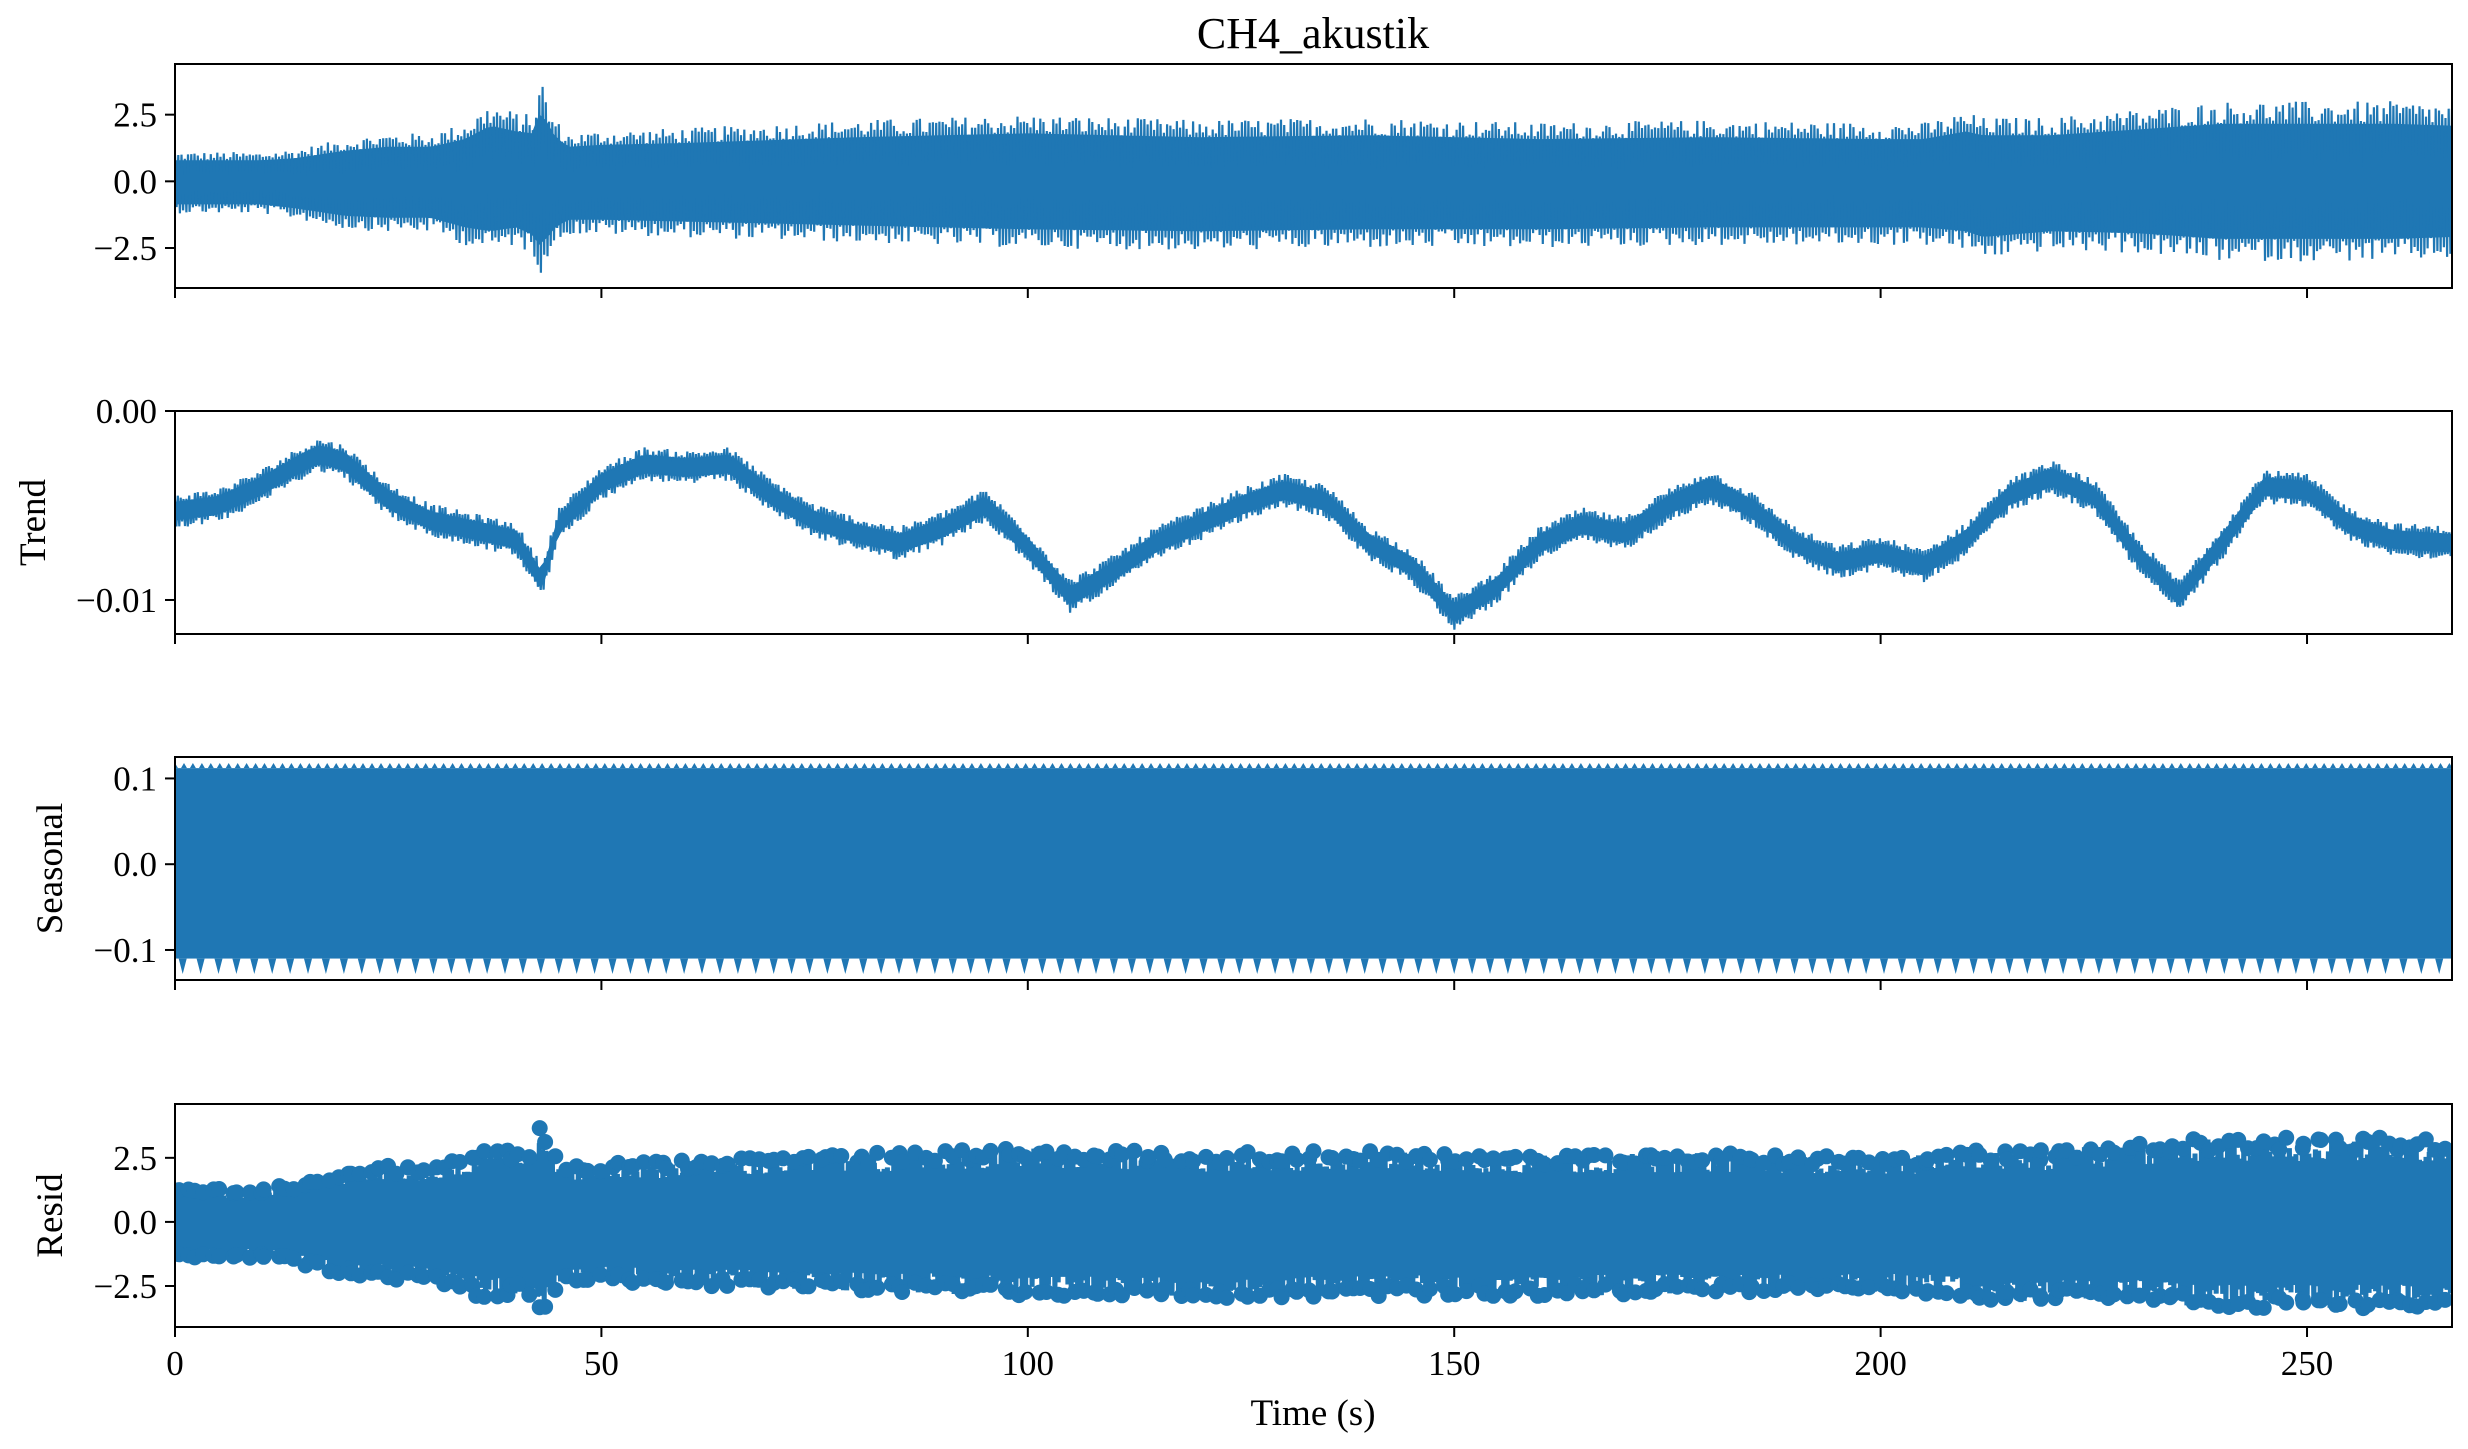  I want to click on x-tick-label: 200, so click(1880, 1363).